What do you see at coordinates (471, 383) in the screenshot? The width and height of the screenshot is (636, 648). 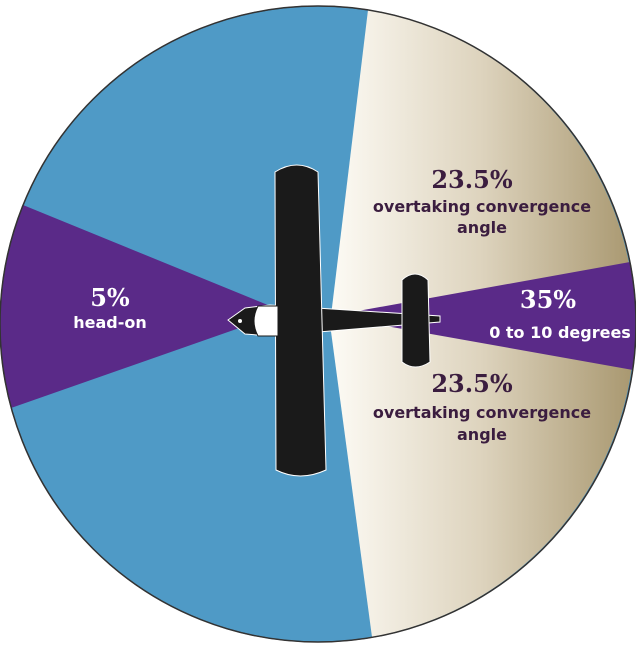 I see `lower-percent: 23.5%` at bounding box center [471, 383].